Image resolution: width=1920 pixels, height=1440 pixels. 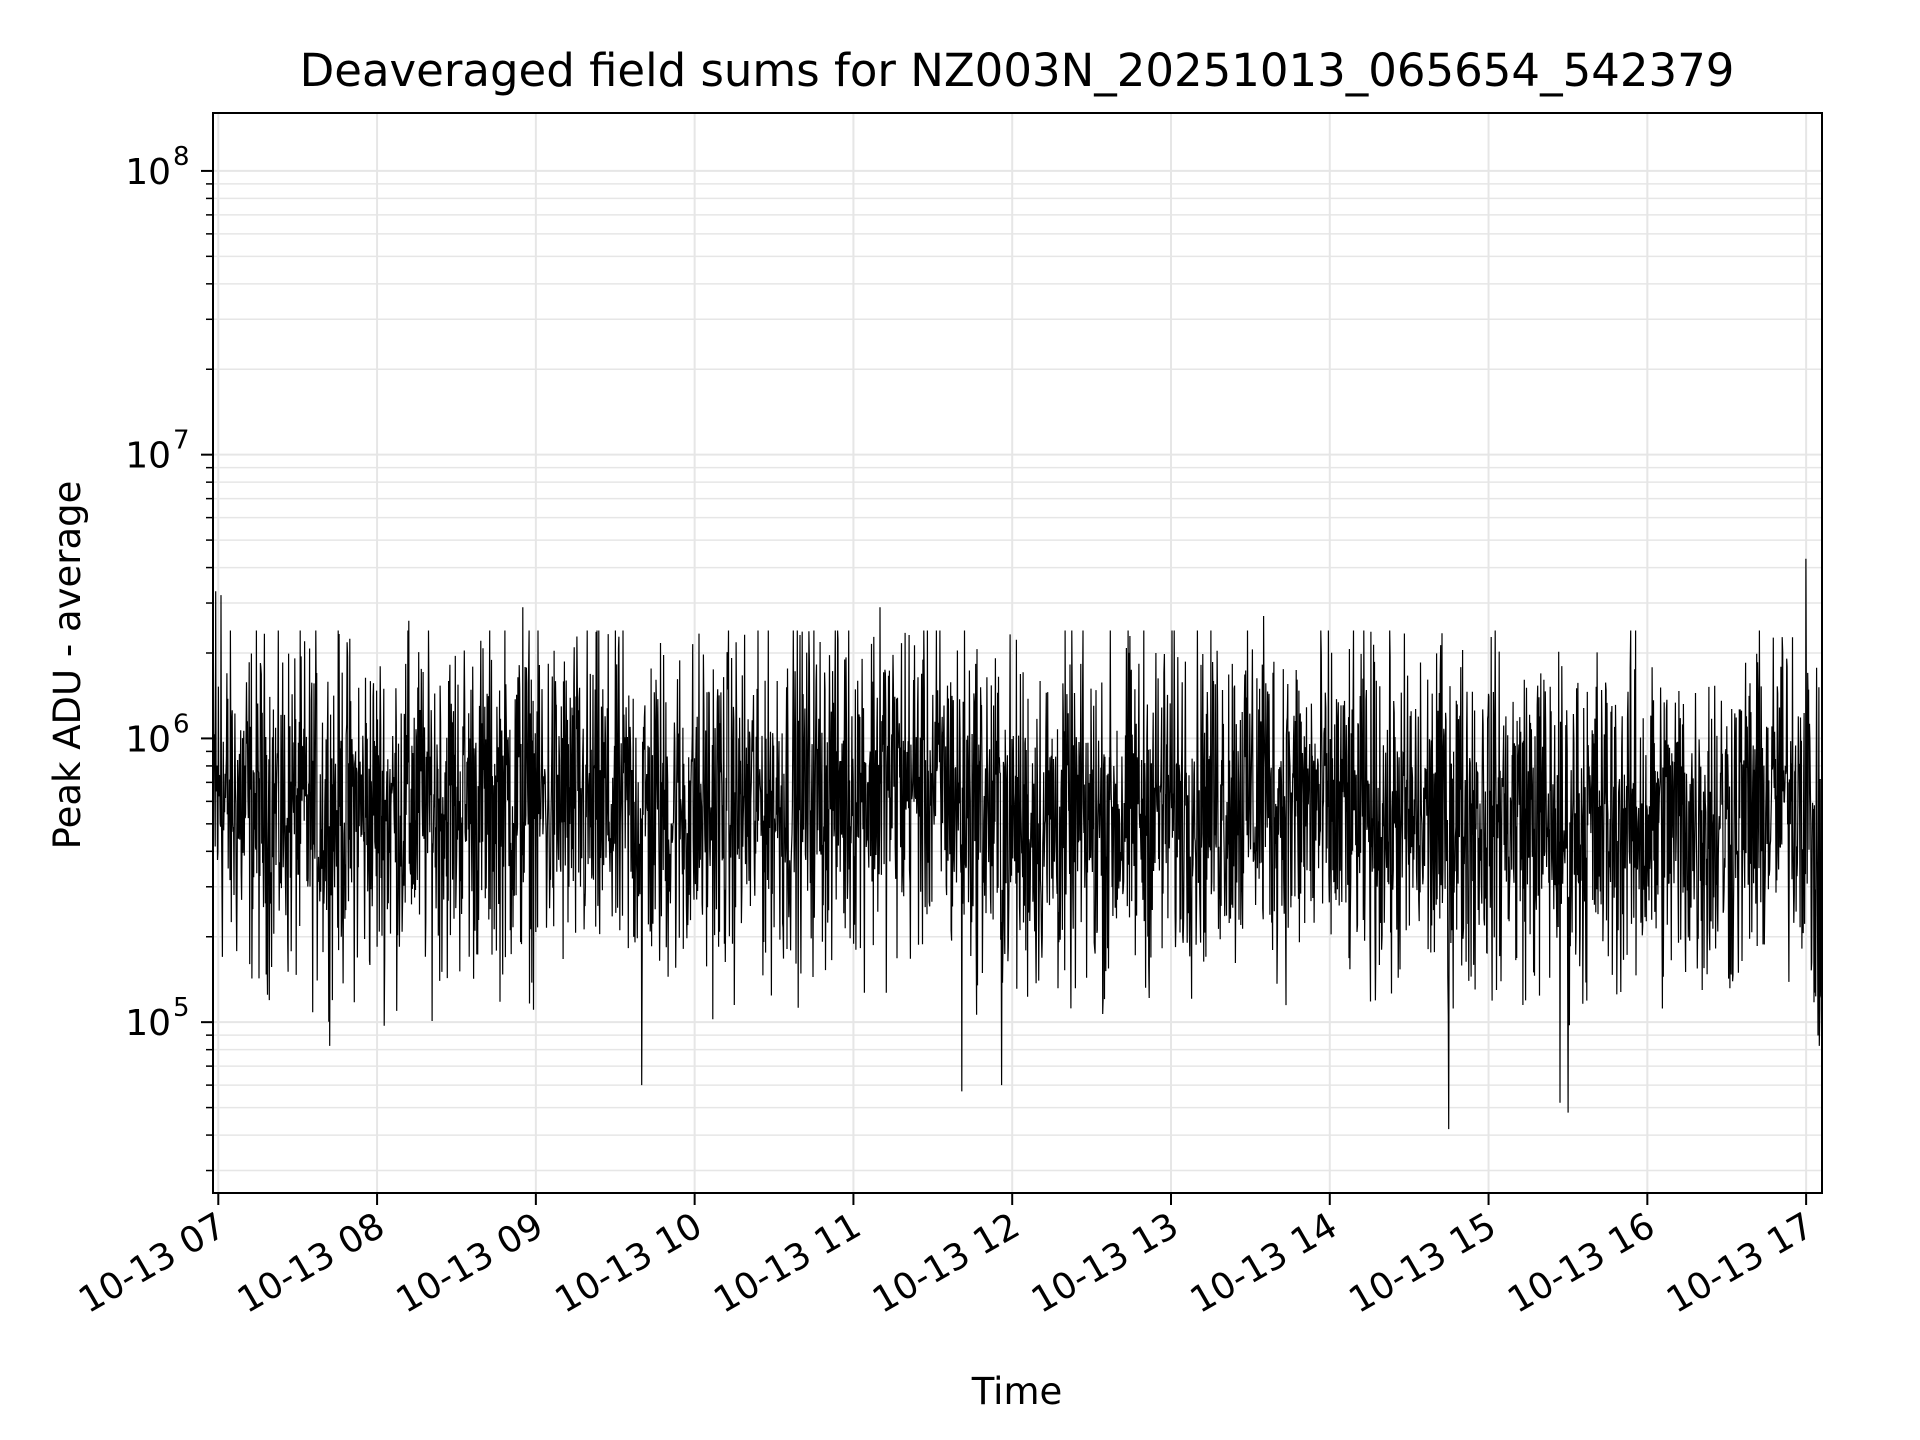 I want to click on y-axis-label: Peak ADU - average, so click(x=67, y=665).